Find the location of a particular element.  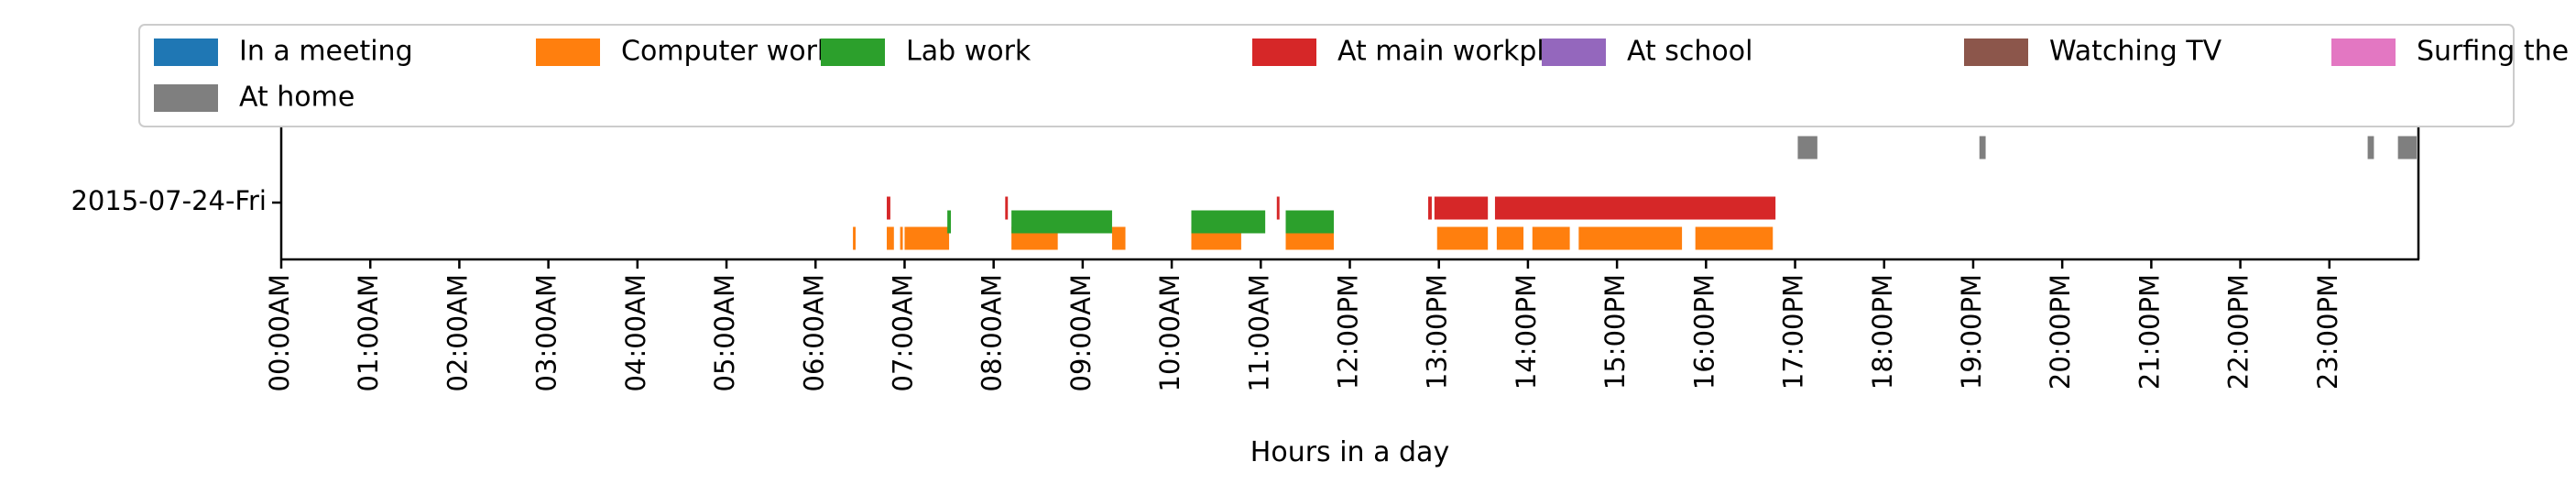

x-tick-label: 07:00AM is located at coordinates (903, 332).